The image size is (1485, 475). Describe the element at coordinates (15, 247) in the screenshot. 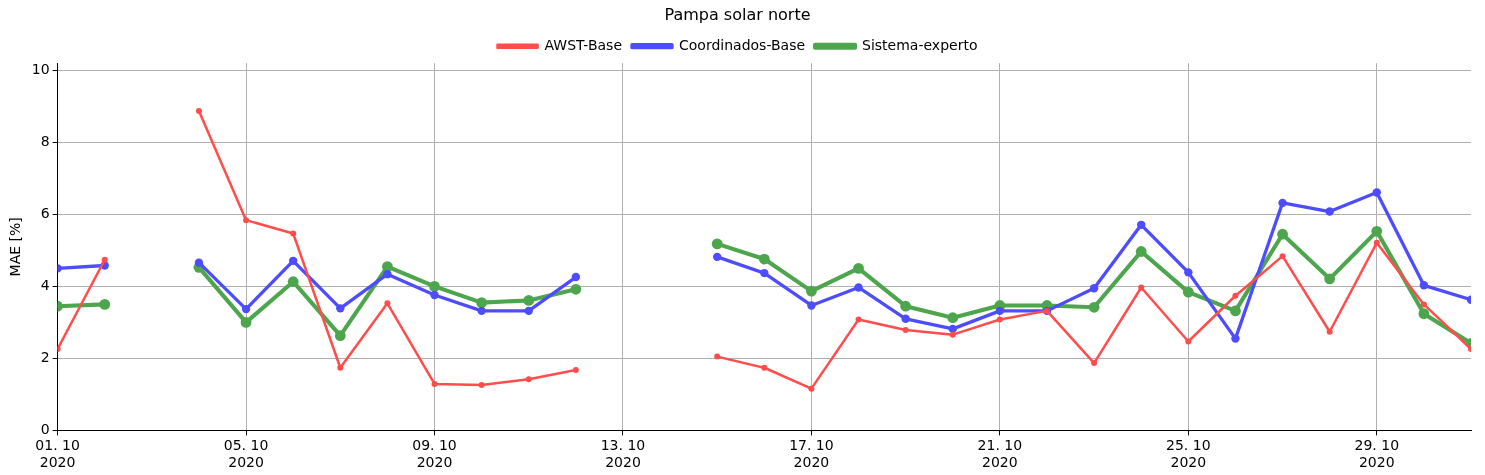

I see `y-axis-title: MAE [%]` at that location.